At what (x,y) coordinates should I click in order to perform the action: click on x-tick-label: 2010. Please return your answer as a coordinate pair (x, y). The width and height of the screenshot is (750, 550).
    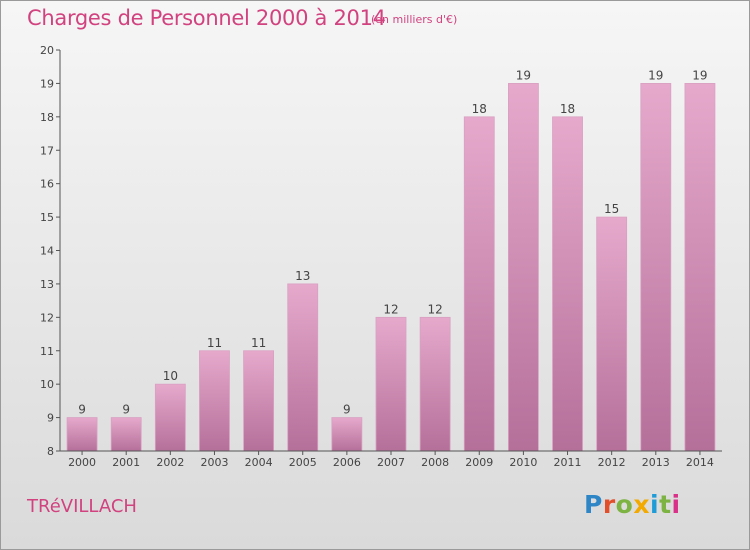
    Looking at the image, I should click on (523, 462).